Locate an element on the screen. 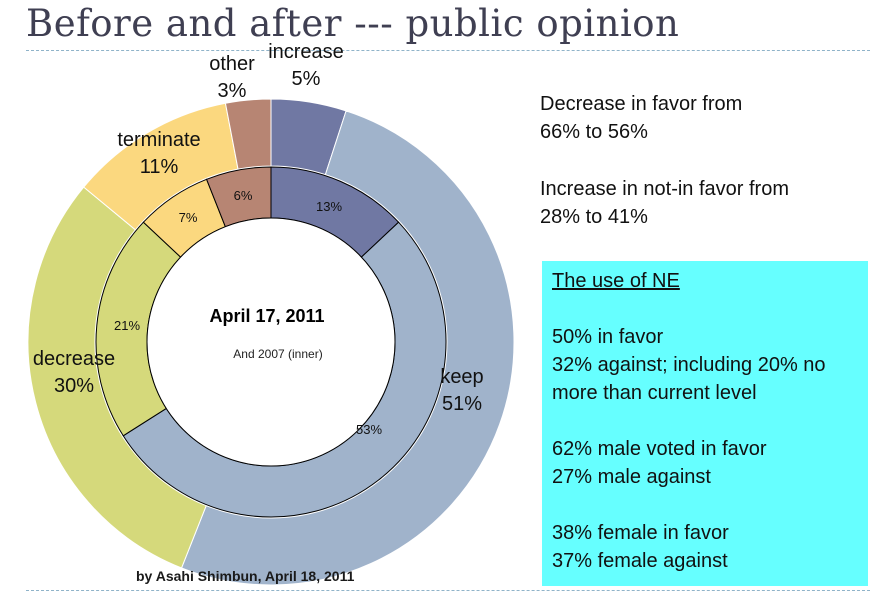 The width and height of the screenshot is (886, 596). ne-line: 50% in favor is located at coordinates (608, 337).